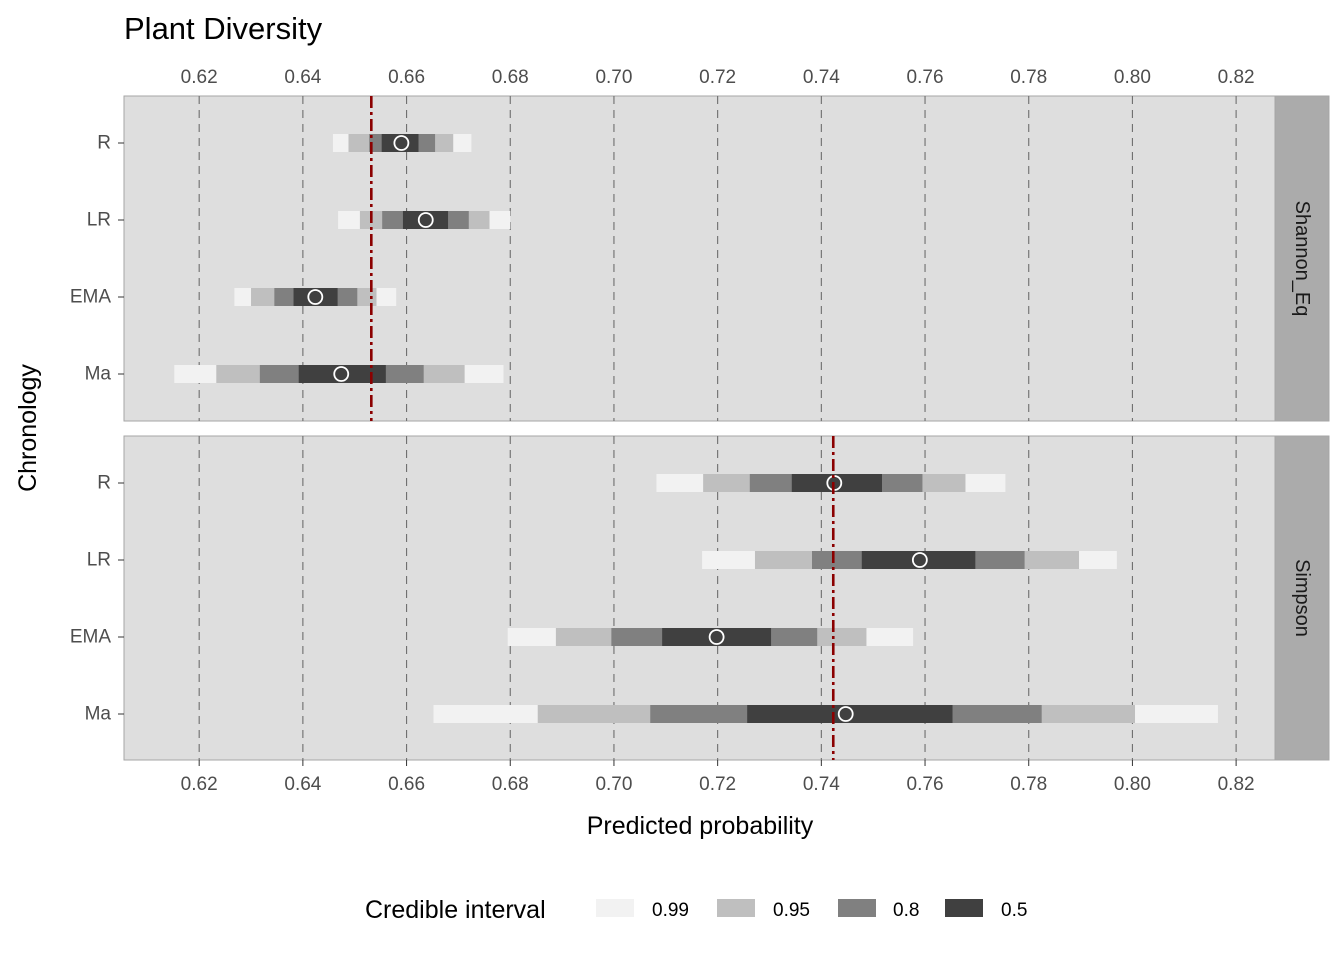  What do you see at coordinates (925, 784) in the screenshot?
I see `bottom-x-tick-label: 0.76` at bounding box center [925, 784].